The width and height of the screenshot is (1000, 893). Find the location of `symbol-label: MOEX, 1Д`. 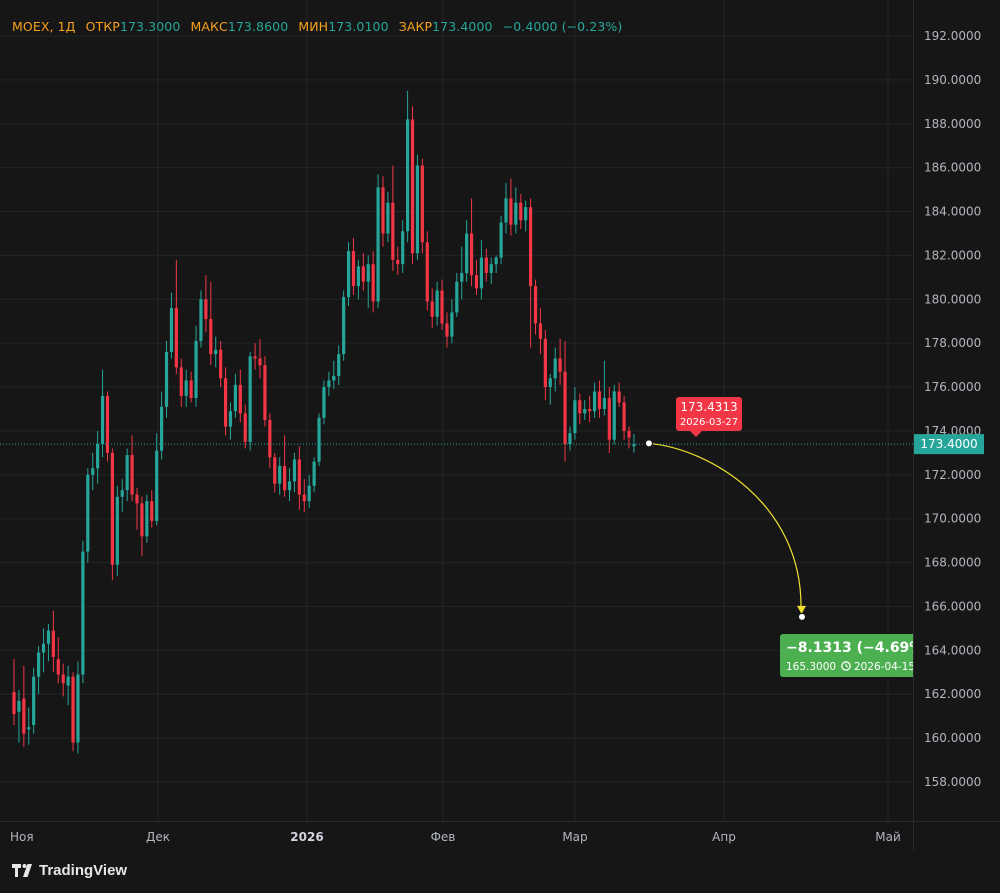

symbol-label: MOEX, 1Д is located at coordinates (44, 26).